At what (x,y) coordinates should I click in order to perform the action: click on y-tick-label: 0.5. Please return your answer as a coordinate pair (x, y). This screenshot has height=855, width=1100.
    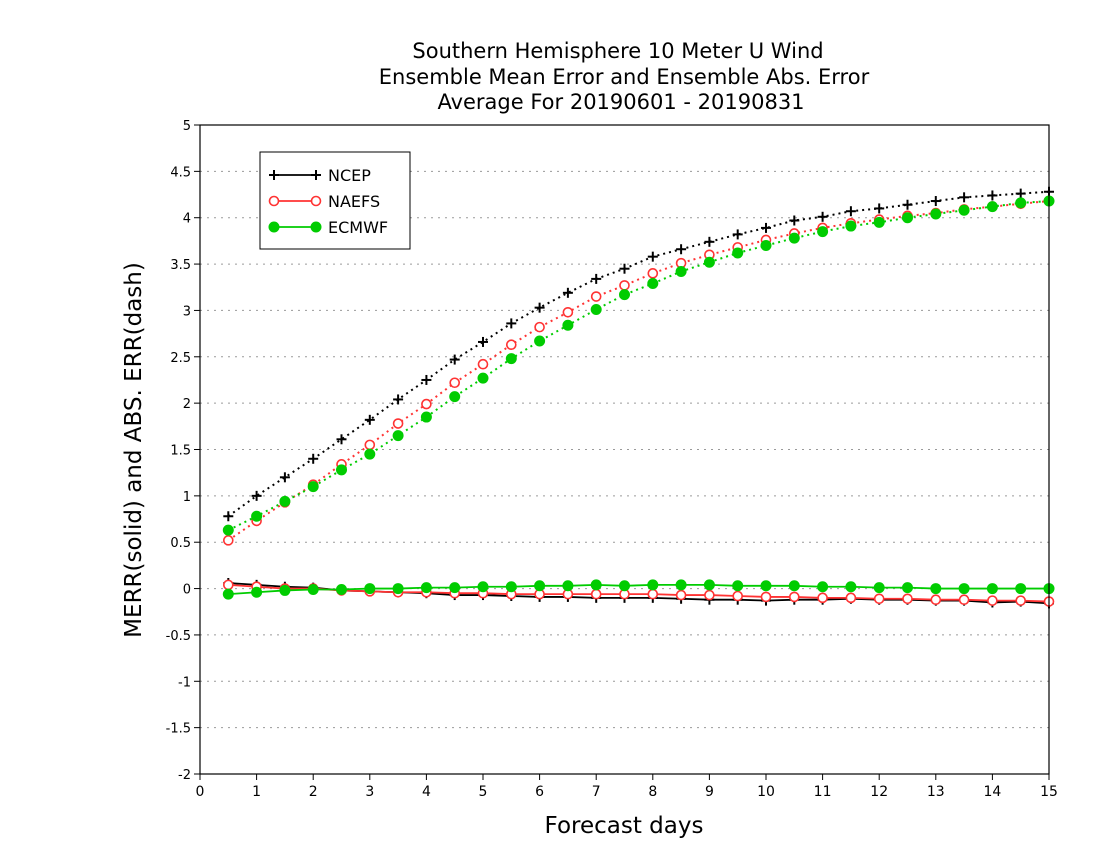
    Looking at the image, I should click on (180, 543).